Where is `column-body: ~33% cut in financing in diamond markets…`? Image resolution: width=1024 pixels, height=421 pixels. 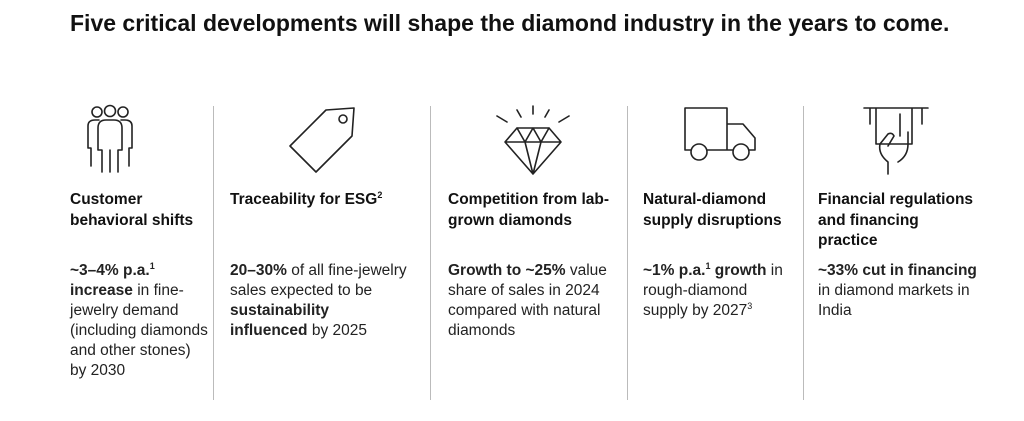
column-body: ~33% cut in financing in diamond markets… is located at coordinates (898, 291).